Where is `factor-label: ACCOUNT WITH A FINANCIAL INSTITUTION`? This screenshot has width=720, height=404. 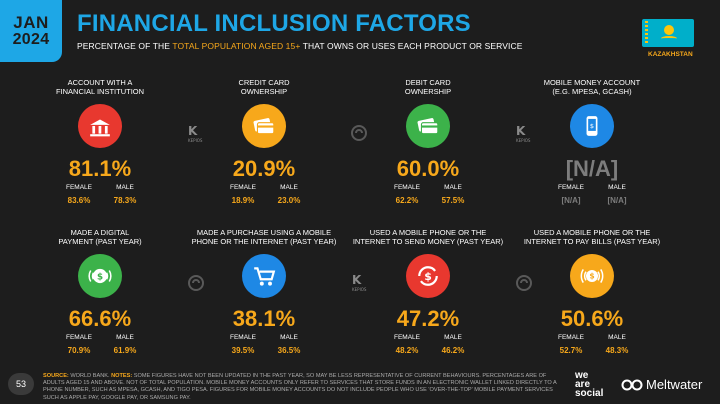 factor-label: ACCOUNT WITH A FINANCIAL INSTITUTION is located at coordinates (100, 87).